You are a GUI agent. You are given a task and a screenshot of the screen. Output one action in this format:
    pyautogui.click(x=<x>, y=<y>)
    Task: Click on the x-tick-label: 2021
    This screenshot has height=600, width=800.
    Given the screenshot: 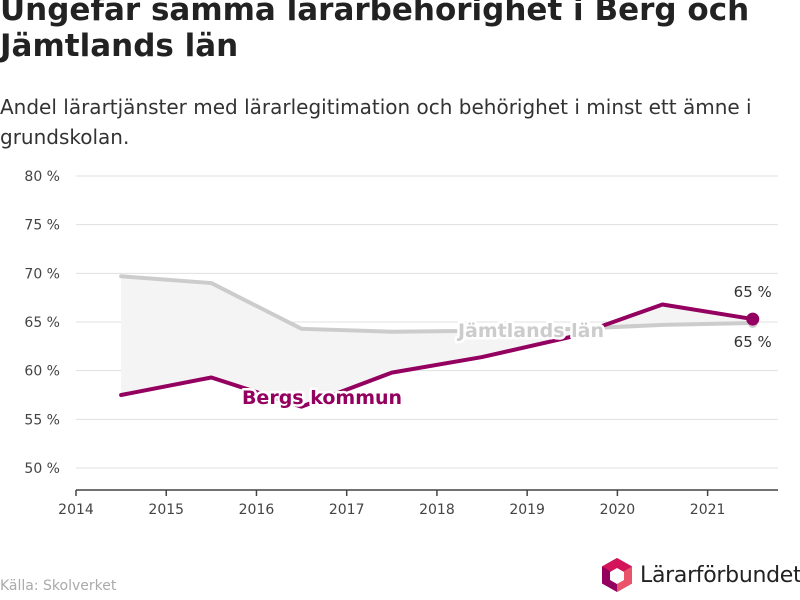 What is the action you would take?
    pyautogui.click(x=708, y=510)
    